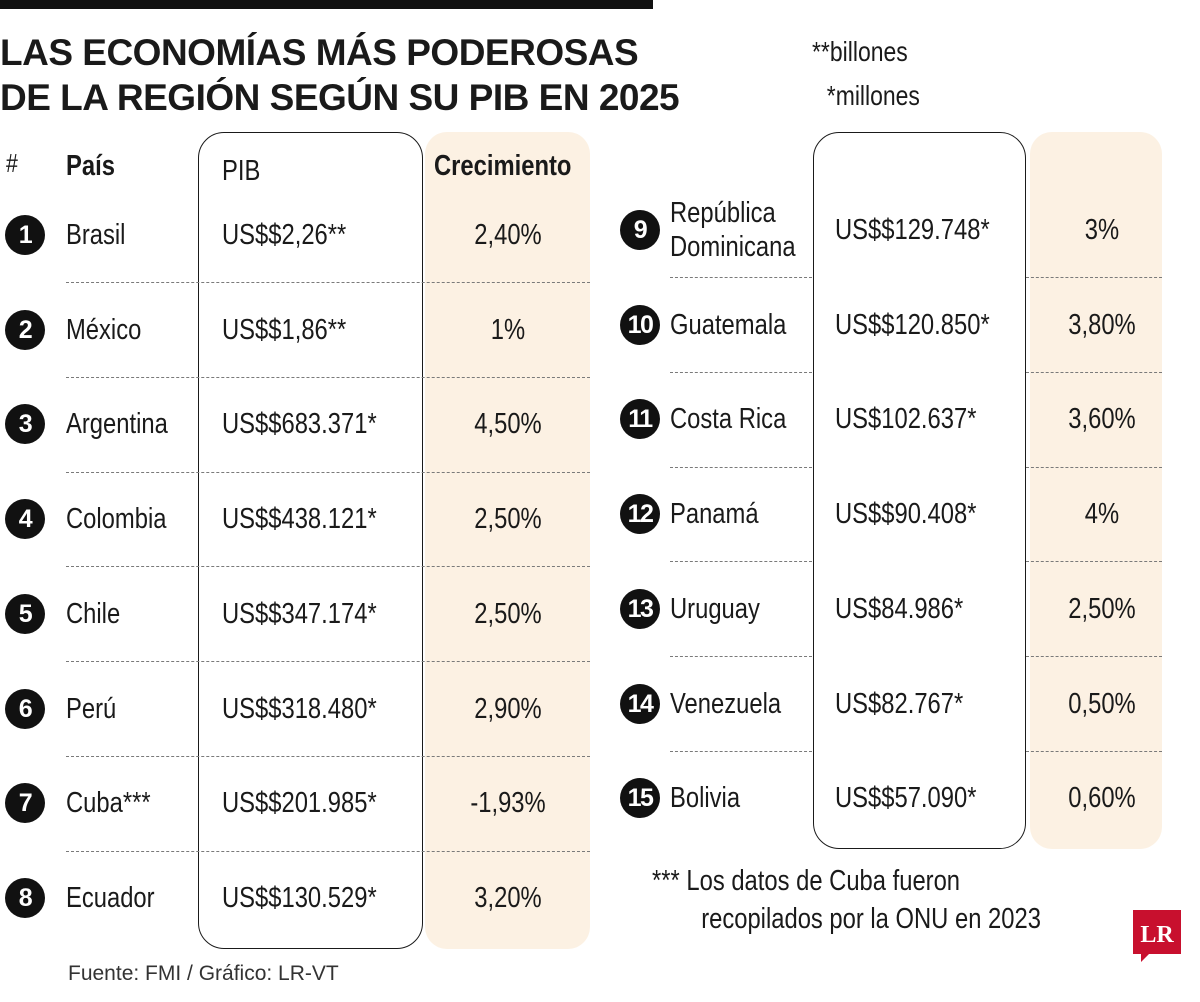 This screenshot has height=1002, width=1200. Describe the element at coordinates (1102, 514) in the screenshot. I see `growth-value: 4%` at that location.